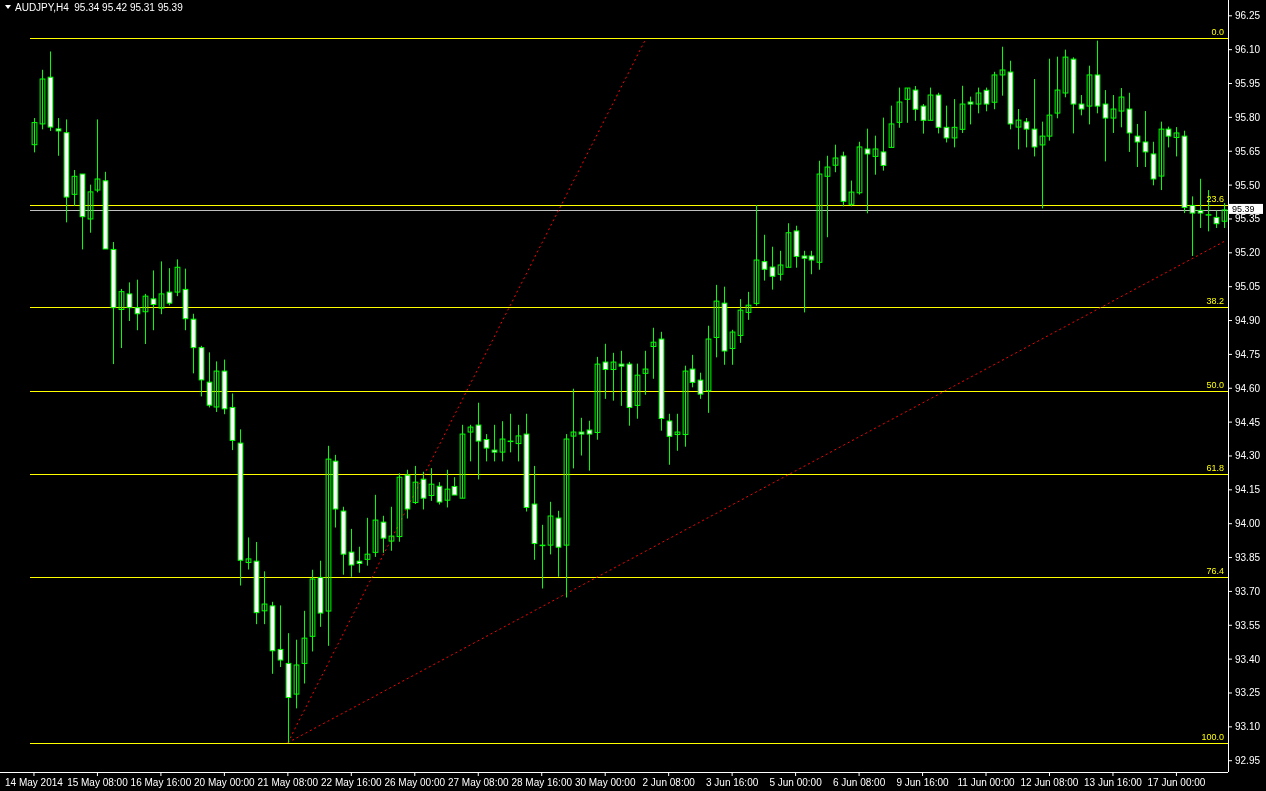  What do you see at coordinates (1248, 388) in the screenshot?
I see `y-tick-label: 94.60` at bounding box center [1248, 388].